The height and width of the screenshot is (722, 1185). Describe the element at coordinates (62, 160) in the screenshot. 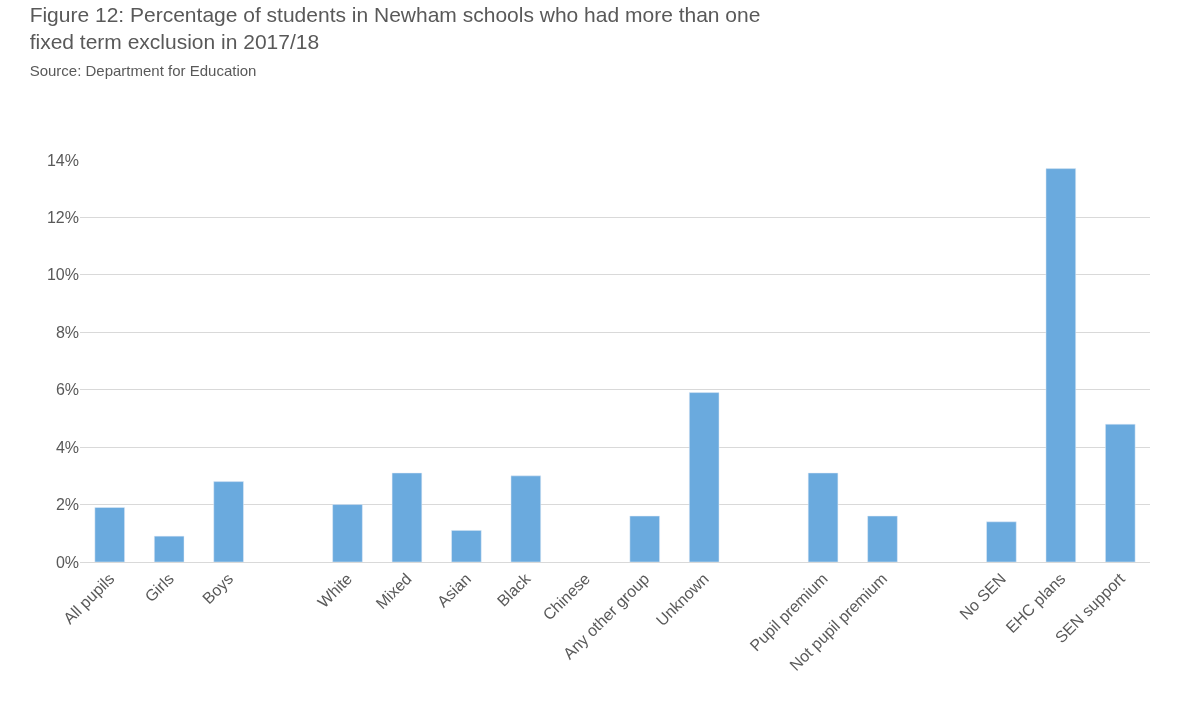

I see `y-tick-label: 14%` at that location.